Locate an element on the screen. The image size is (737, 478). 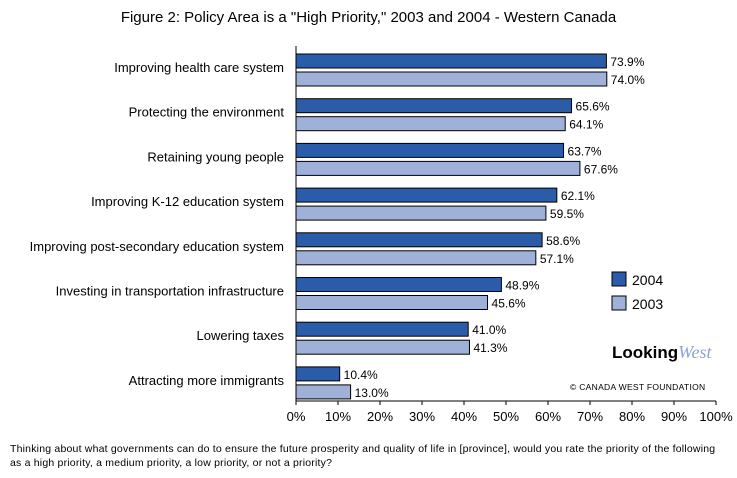
data-label: 58.6% is located at coordinates (563, 241).